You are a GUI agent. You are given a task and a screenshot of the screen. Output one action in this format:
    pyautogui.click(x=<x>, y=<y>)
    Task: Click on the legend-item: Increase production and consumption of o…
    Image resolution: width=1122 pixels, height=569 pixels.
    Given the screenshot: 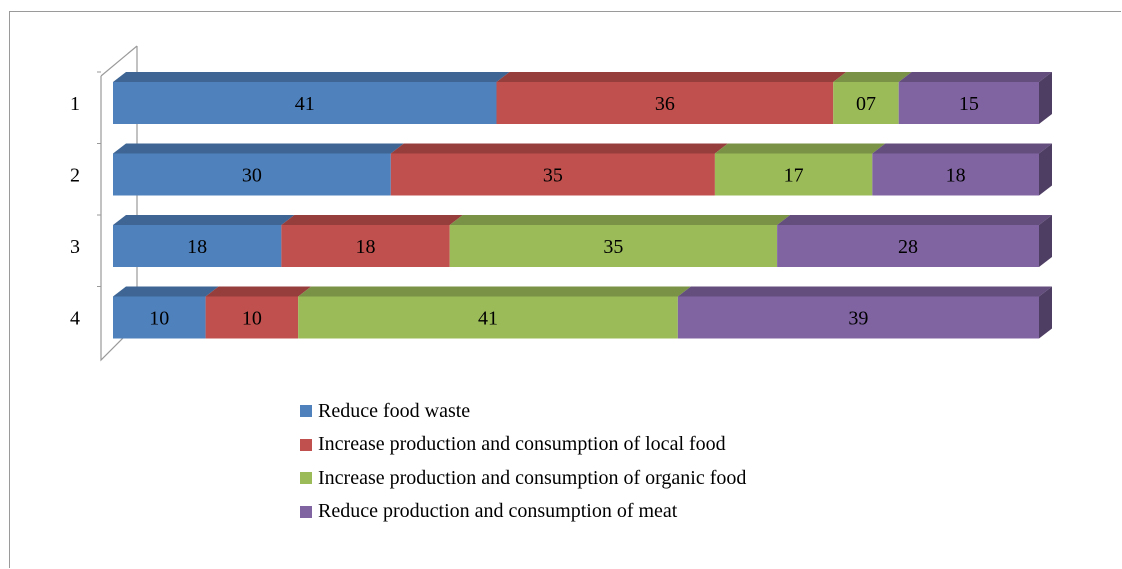 What is the action you would take?
    pyautogui.click(x=523, y=478)
    